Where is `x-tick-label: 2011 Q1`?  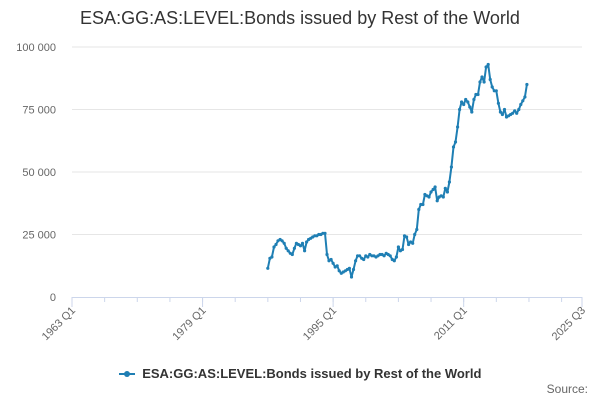 x-tick-label: 2011 Q1 is located at coordinates (451, 324).